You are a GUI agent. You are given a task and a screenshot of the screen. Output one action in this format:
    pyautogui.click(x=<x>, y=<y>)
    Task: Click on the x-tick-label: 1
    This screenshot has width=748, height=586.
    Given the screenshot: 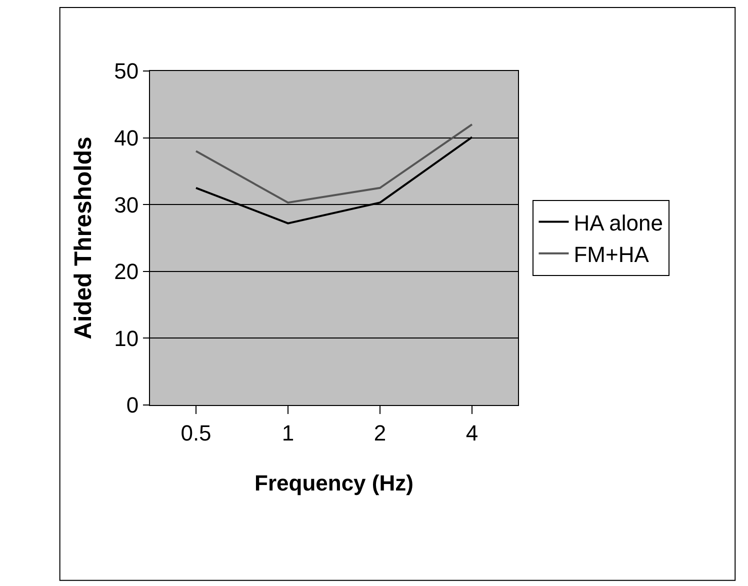 What is the action you would take?
    pyautogui.click(x=288, y=433)
    